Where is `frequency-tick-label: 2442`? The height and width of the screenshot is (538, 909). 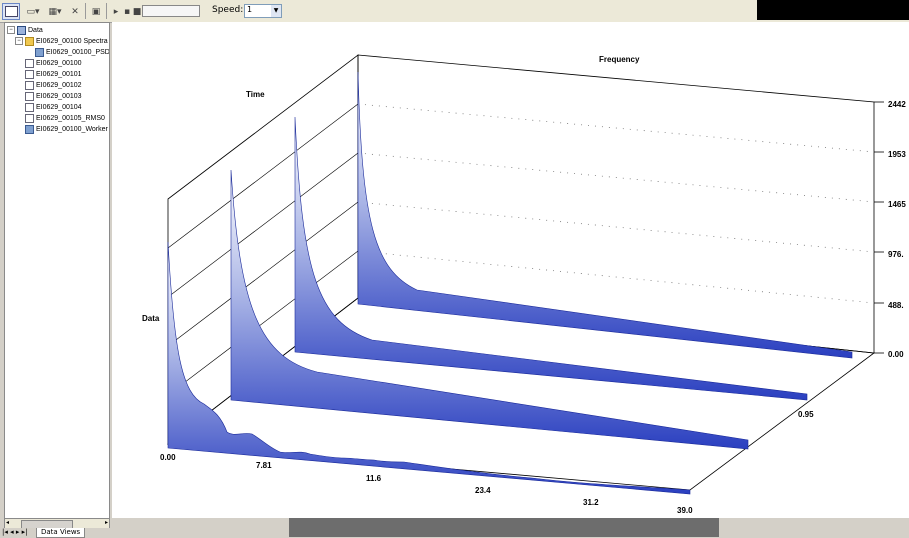
frequency-tick-label: 2442 is located at coordinates (897, 104).